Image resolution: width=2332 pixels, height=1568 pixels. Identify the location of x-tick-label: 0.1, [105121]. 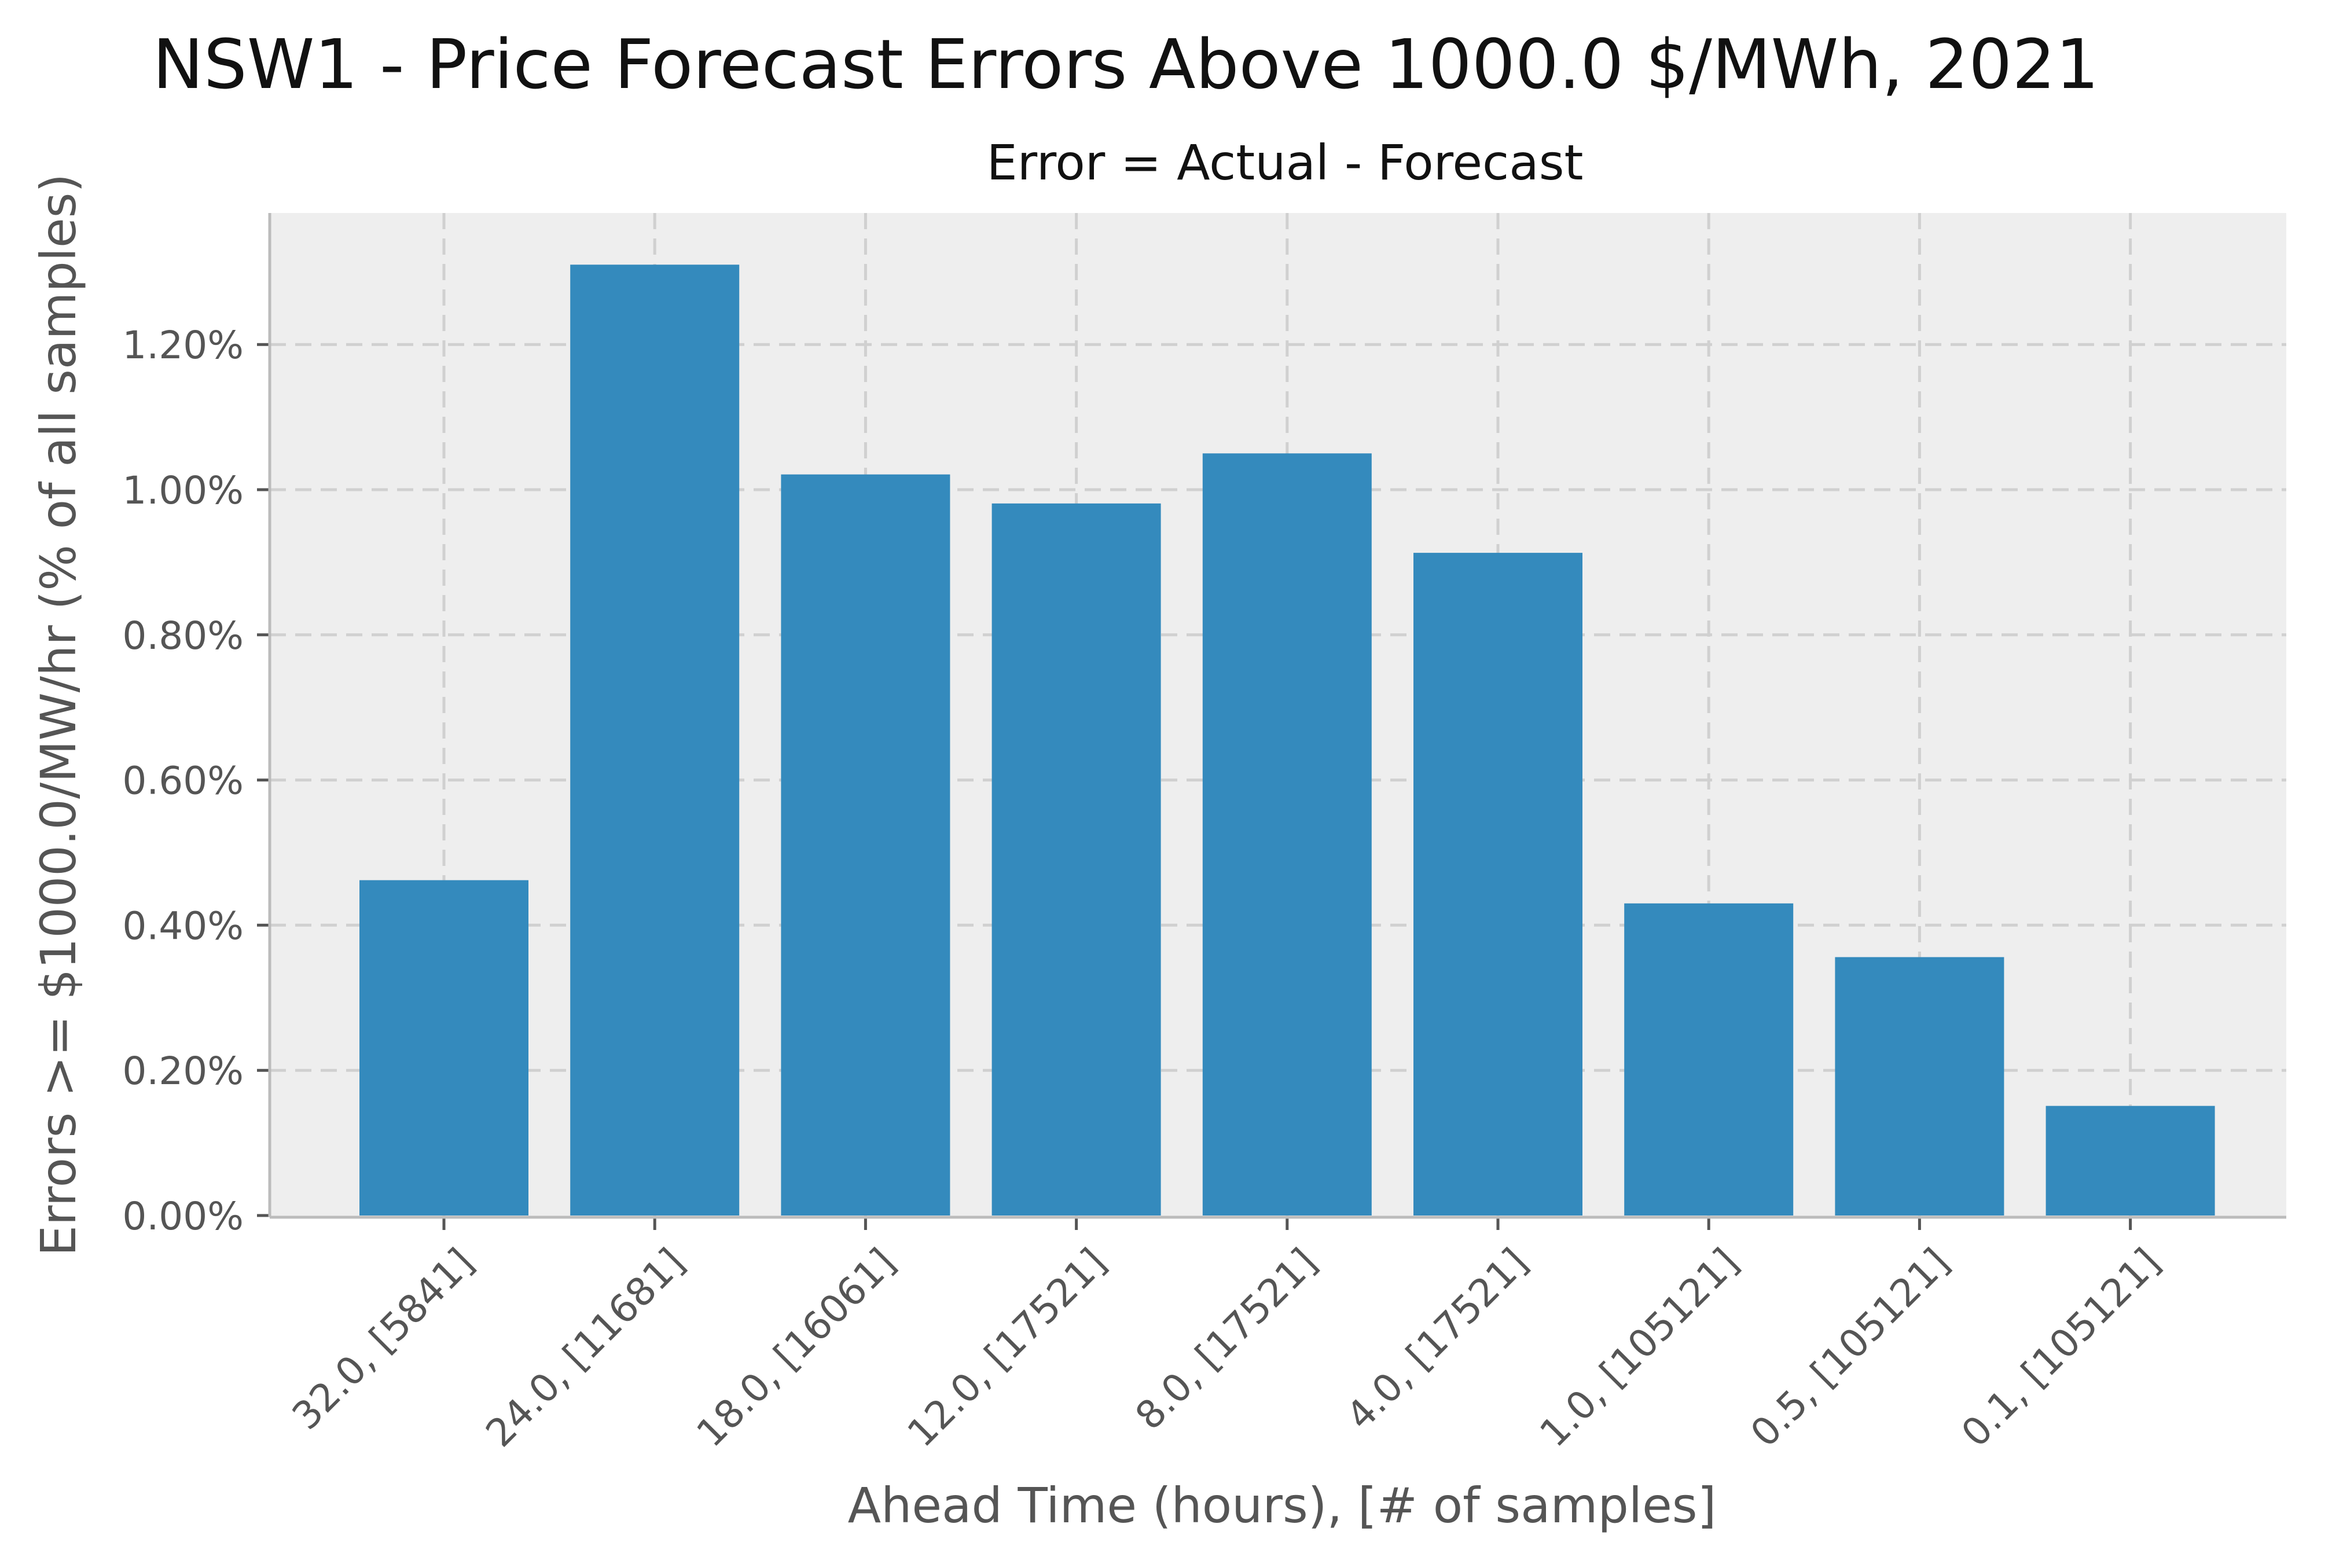
(2061, 1348).